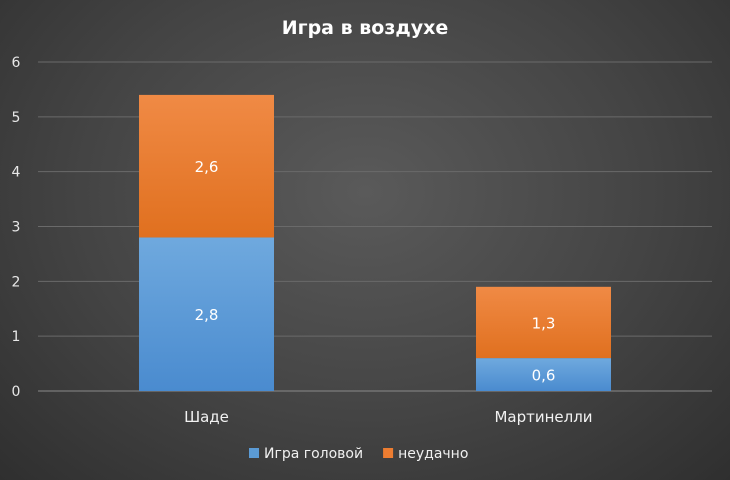  I want to click on y-axis-ticks: 0 1 2 3 4 5 6, so click(16, 227).